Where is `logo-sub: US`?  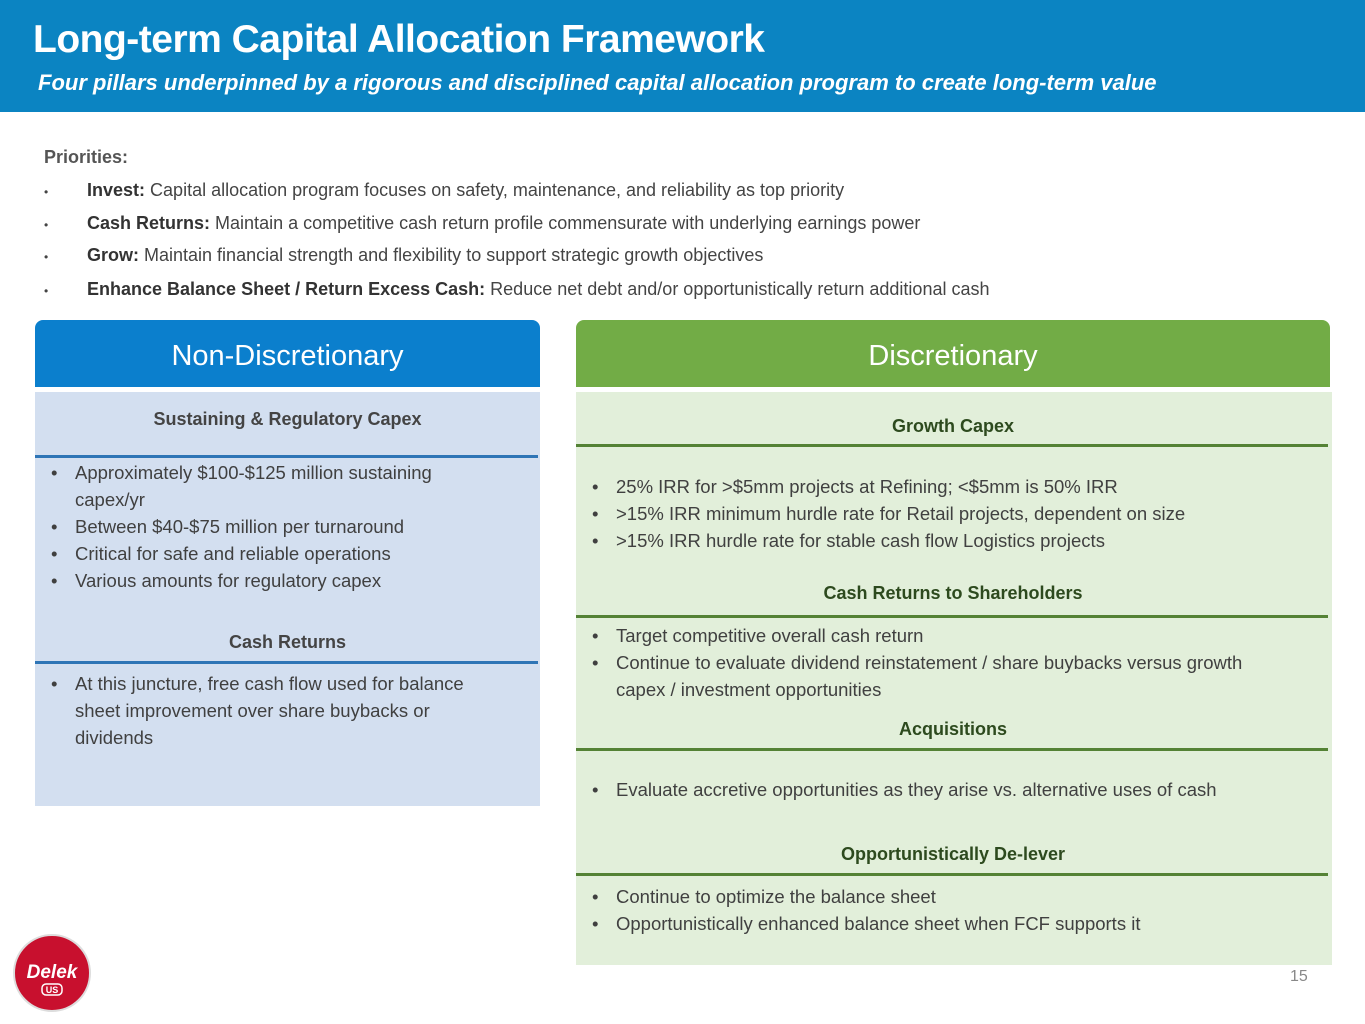
logo-sub: US is located at coordinates (52, 990).